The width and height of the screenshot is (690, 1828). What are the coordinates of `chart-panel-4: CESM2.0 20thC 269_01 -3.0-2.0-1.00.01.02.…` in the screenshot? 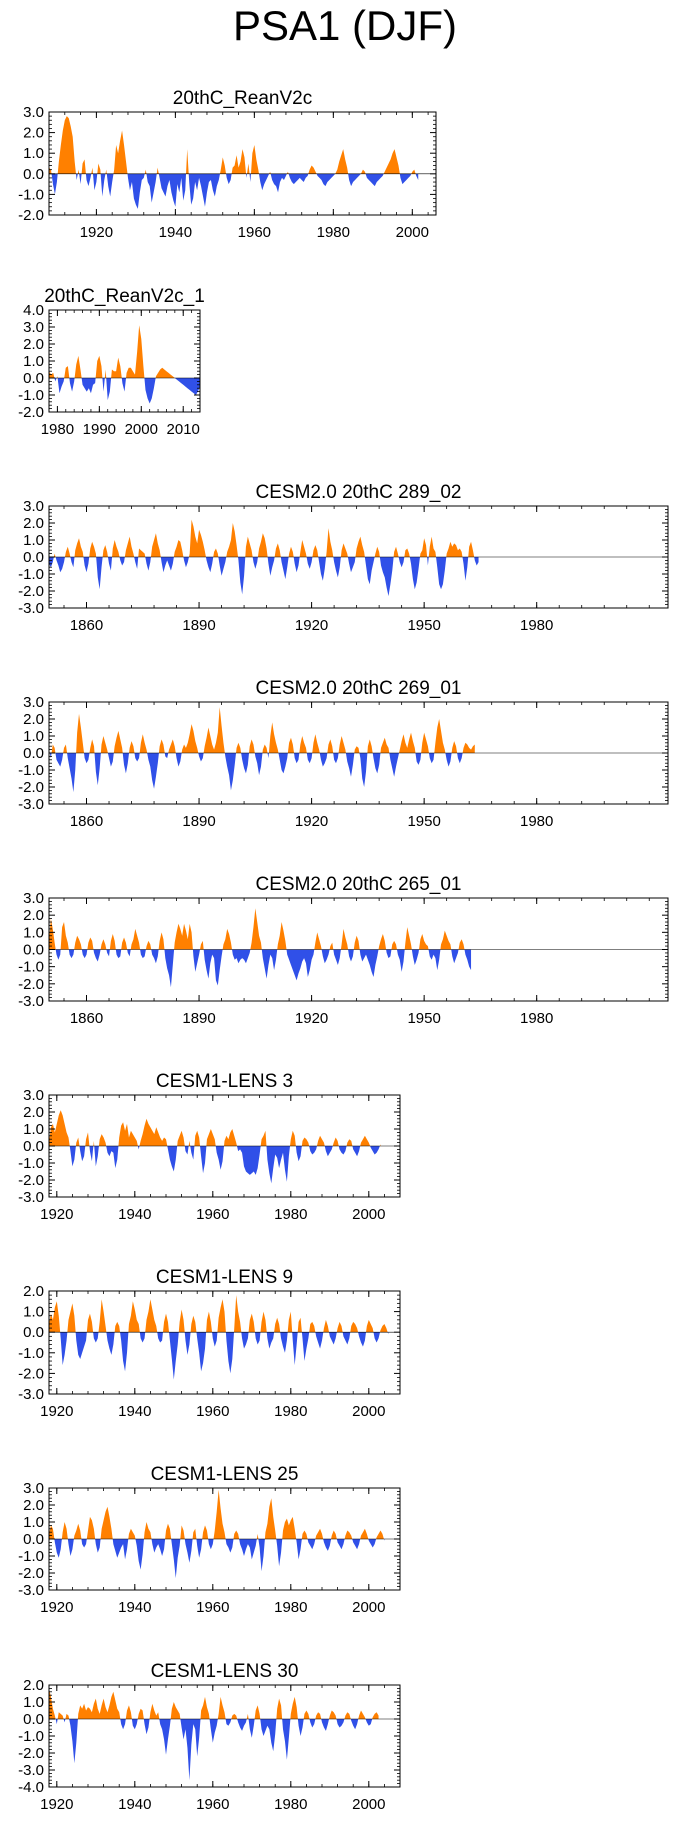 It's located at (343, 754).